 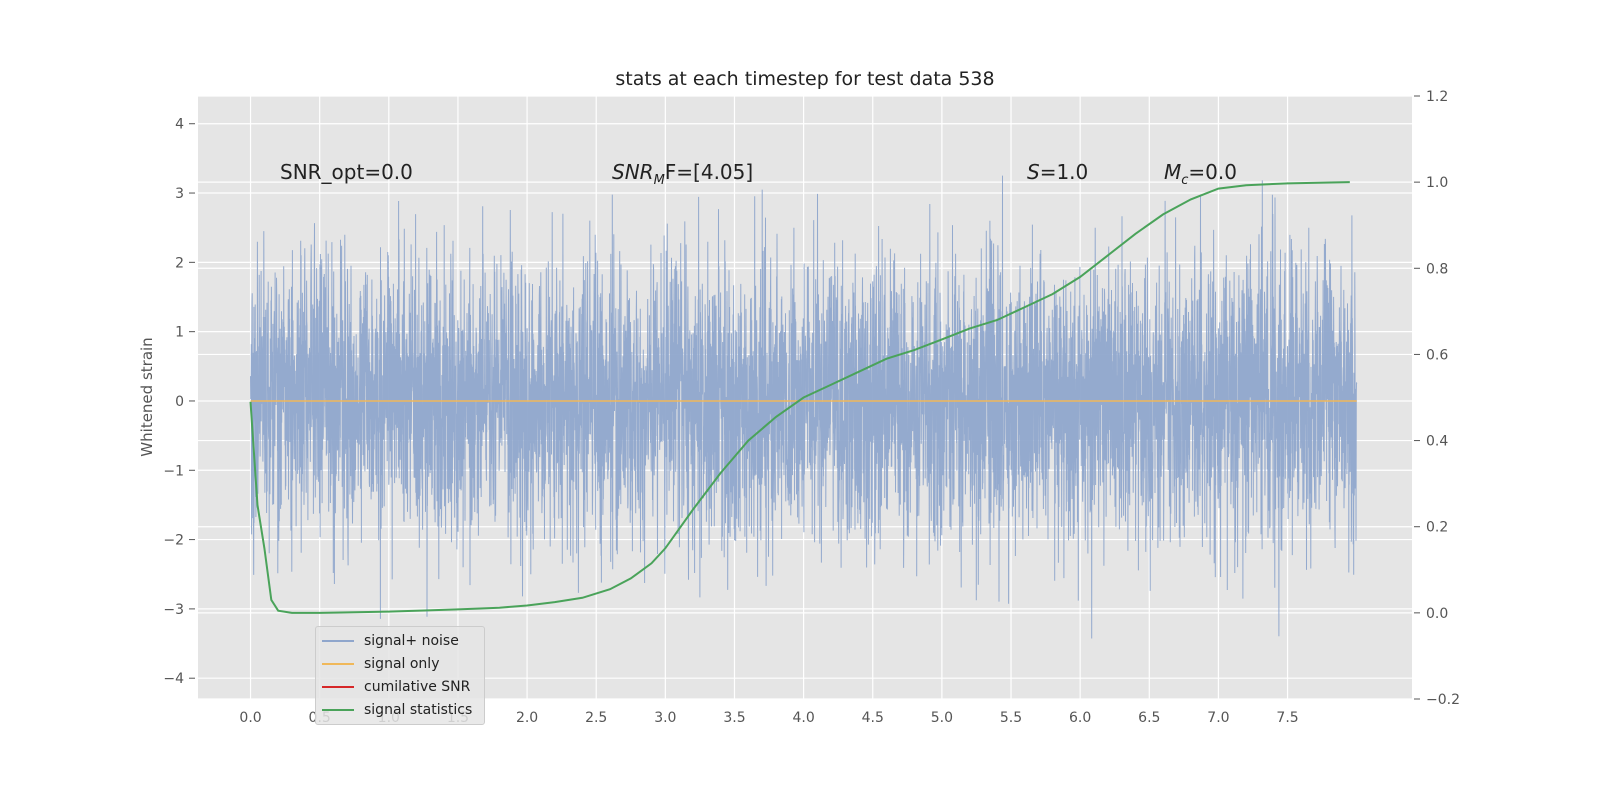 I want to click on x-tick-label: 5.0, so click(x=942, y=718).